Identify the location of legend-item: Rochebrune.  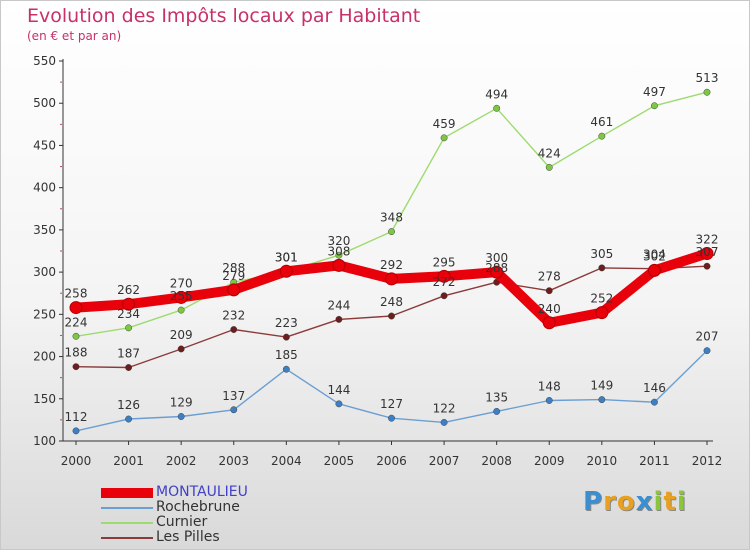
(174, 507).